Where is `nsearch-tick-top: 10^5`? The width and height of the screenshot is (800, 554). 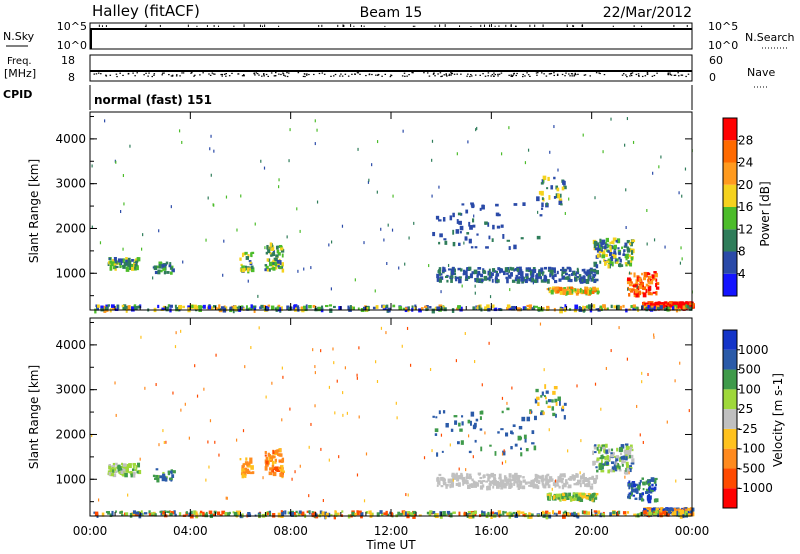
nsearch-tick-top: 10^5 is located at coordinates (723, 26).